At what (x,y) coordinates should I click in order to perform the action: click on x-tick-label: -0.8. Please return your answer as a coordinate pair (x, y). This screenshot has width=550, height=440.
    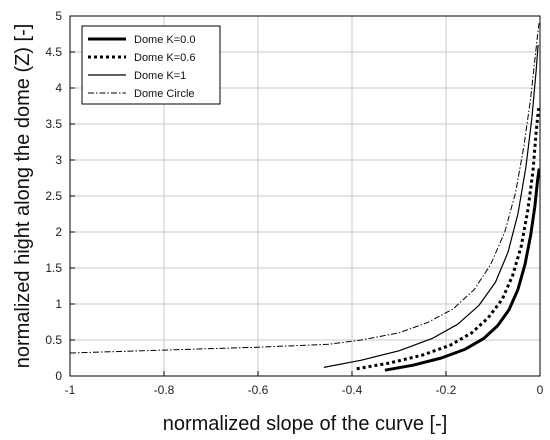
    Looking at the image, I should click on (164, 390).